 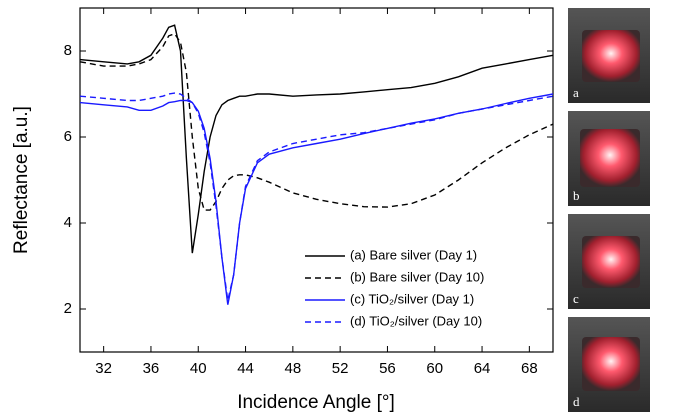 I want to click on x-tick-label: 40, so click(x=198, y=368).